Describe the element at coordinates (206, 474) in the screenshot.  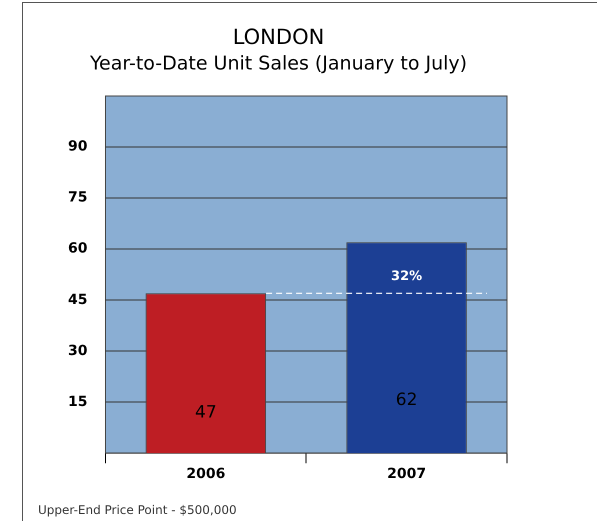
I see `x-tick-label: 2006` at that location.